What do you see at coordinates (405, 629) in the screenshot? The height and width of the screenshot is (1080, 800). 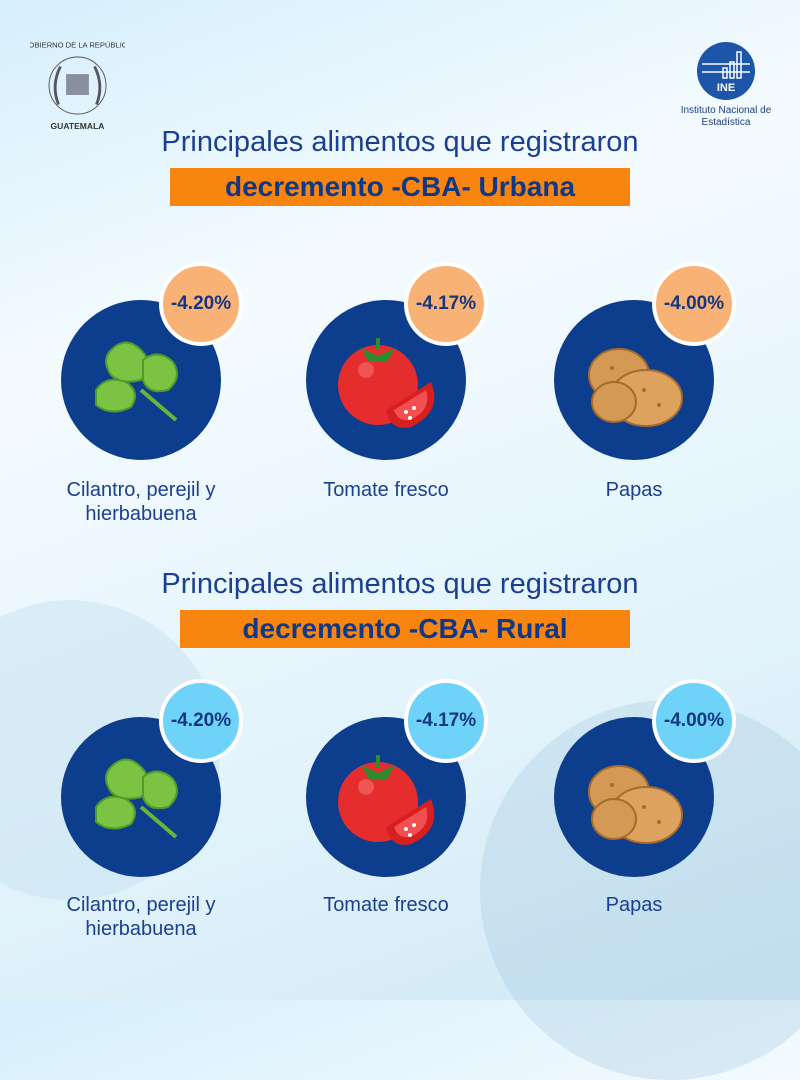 I see `highlight-rural: decremento -CBA- Rural` at bounding box center [405, 629].